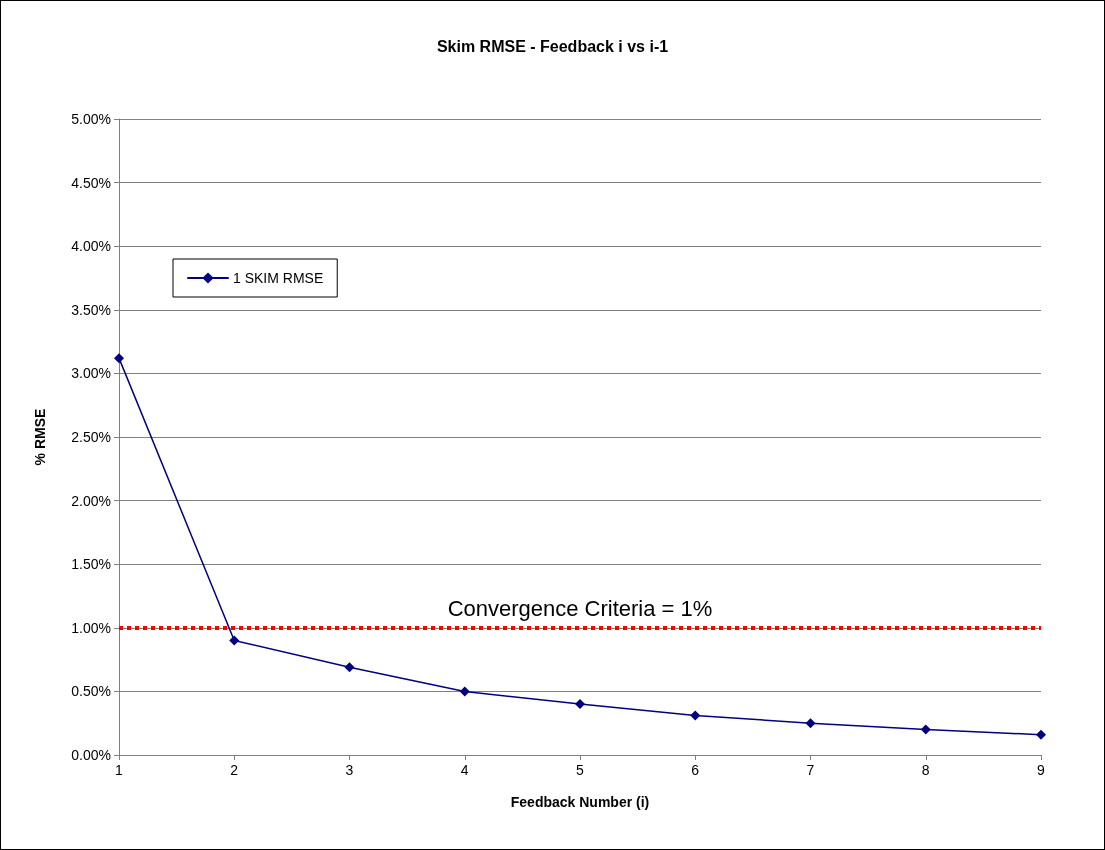  I want to click on x-axis-title: Feedback Number (i), so click(580, 802).